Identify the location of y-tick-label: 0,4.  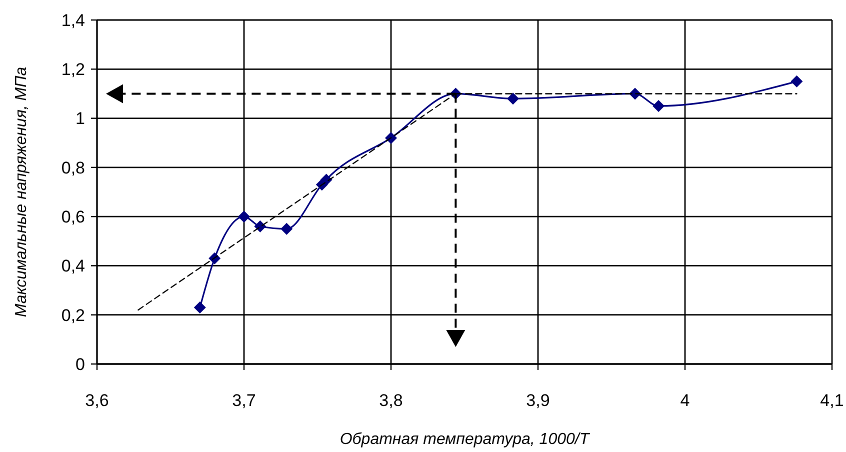
(73, 266).